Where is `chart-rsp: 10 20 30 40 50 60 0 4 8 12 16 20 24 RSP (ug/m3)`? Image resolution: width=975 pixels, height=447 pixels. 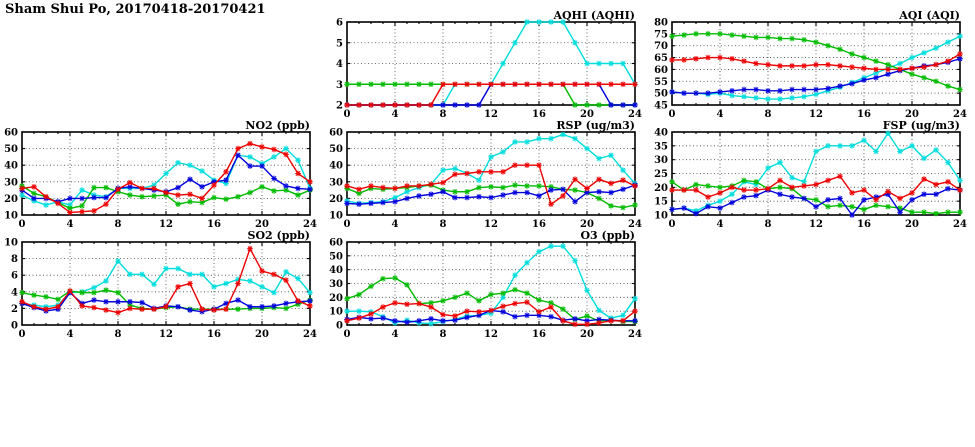
chart-rsp: 10 20 30 40 50 60 0 4 8 12 16 20 24 RSP (ug/m3) is located at coordinates (482, 180).